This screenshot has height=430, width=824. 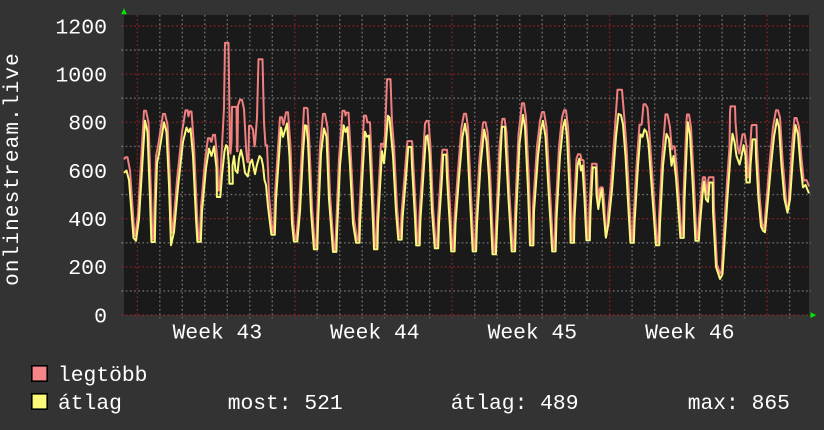 I want to click on svg-text: most: 521, so click(x=285, y=404).